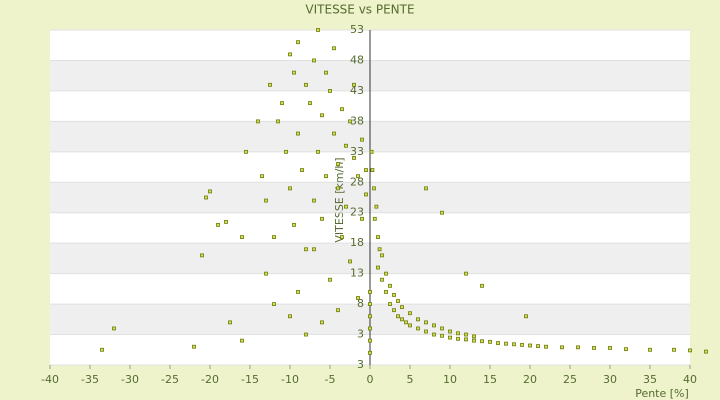  I want to click on x-tick-label: -10, so click(290, 379).